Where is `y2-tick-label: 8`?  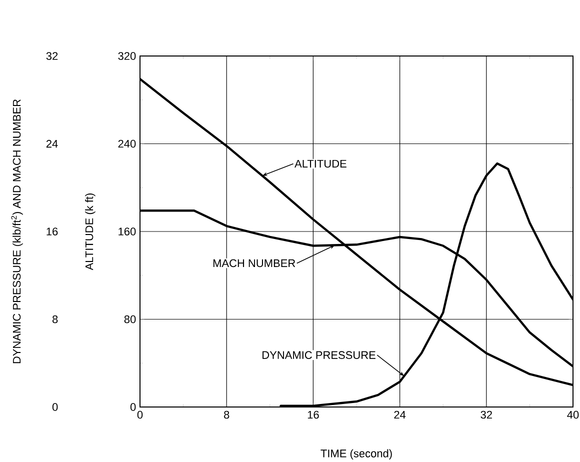
y2-tick-label: 8 is located at coordinates (55, 319).